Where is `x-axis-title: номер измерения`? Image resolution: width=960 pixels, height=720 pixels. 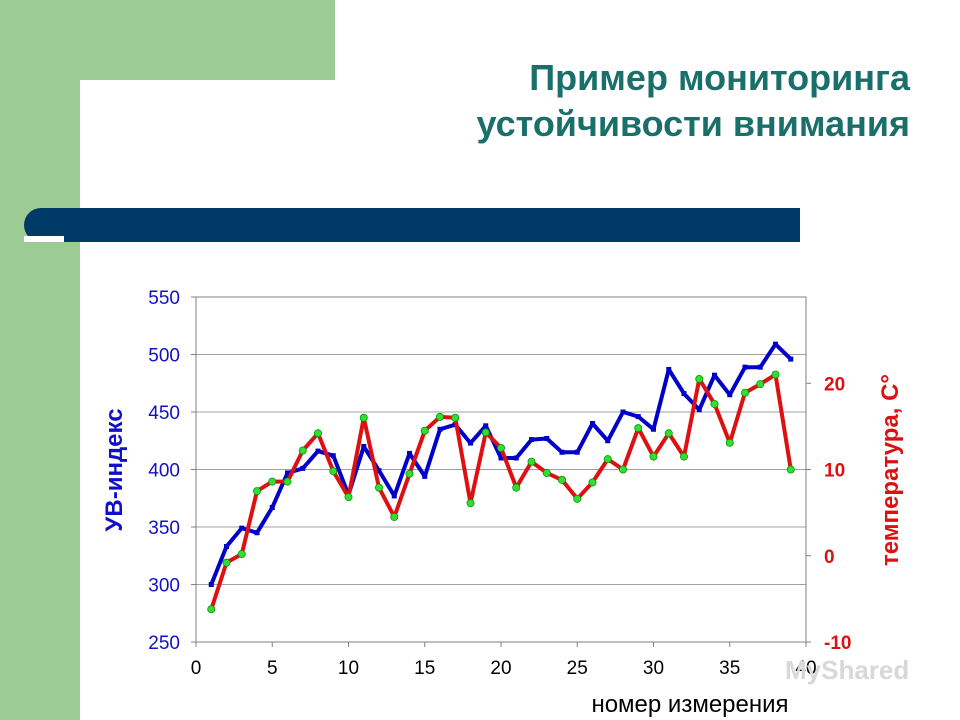 x-axis-title: номер измерения is located at coordinates (689, 704).